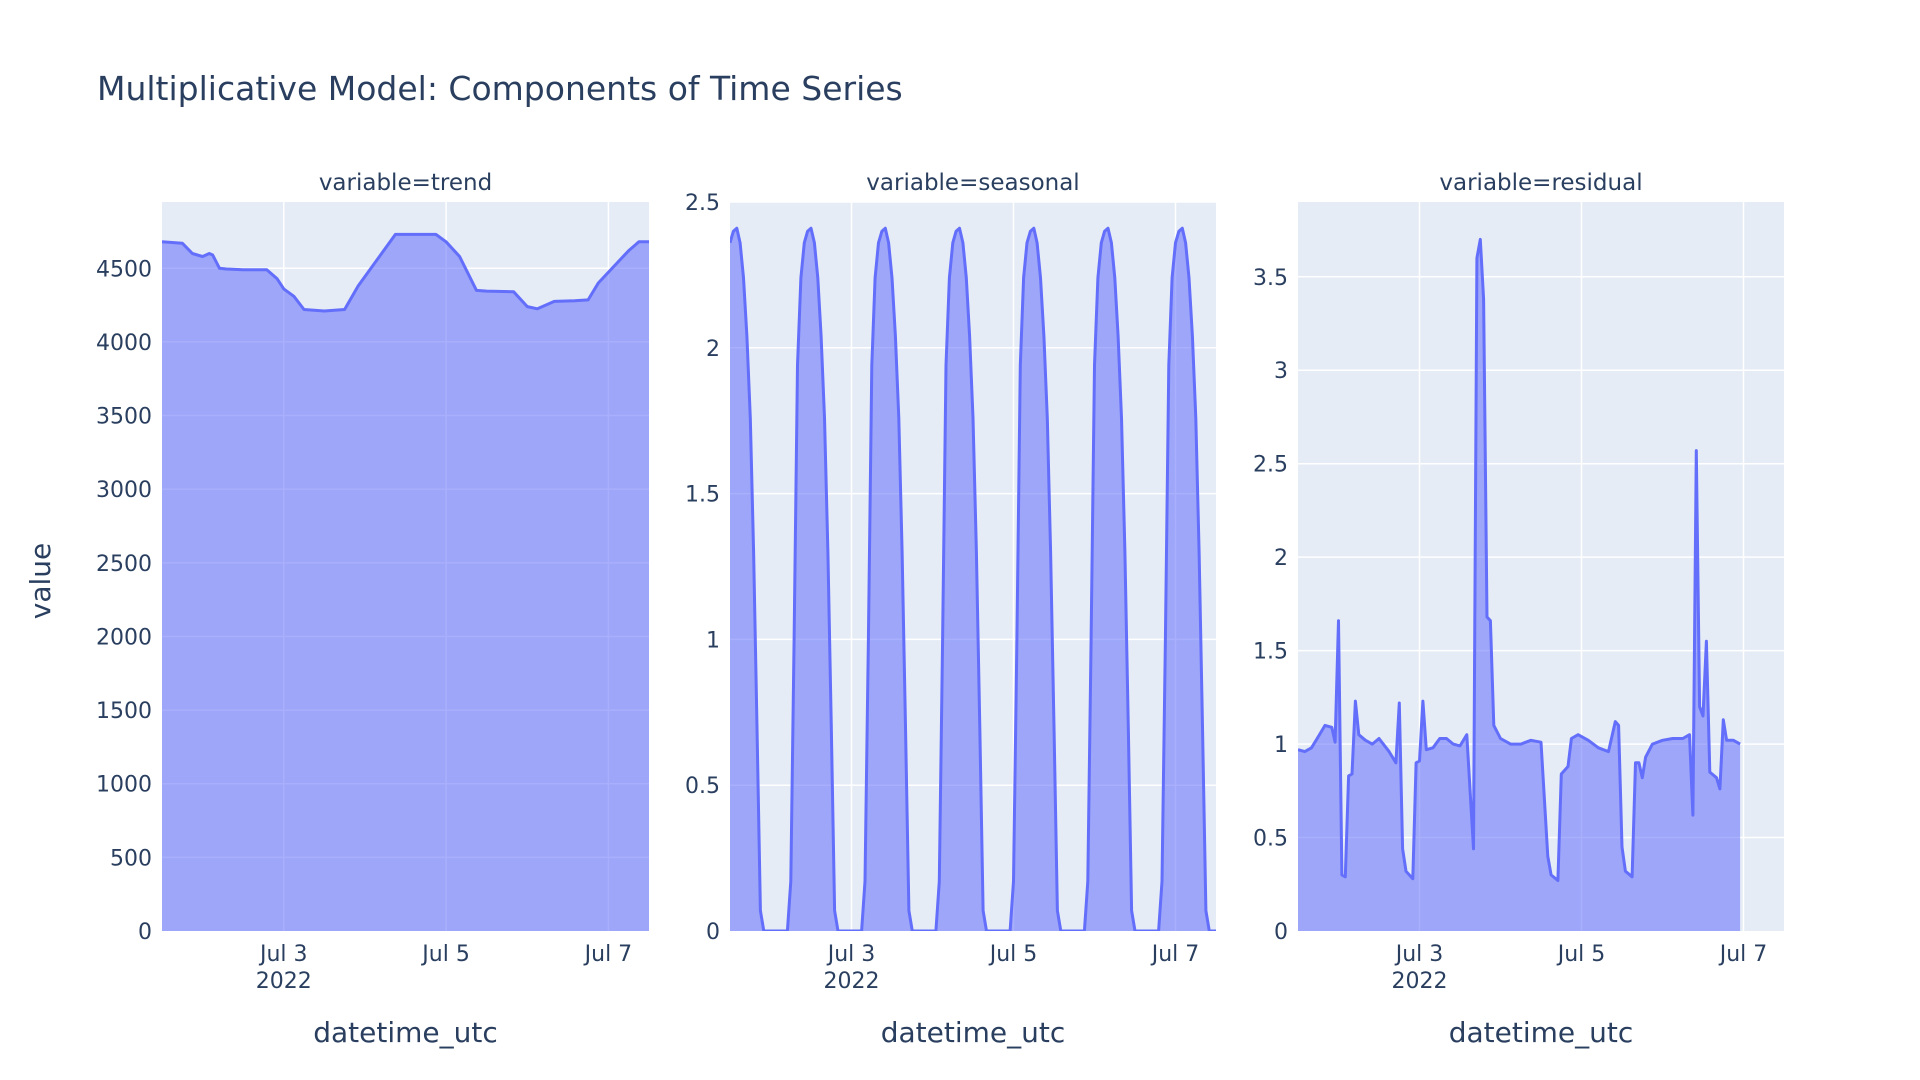  What do you see at coordinates (124, 564) in the screenshot?
I see `y-tick-label: 2500` at bounding box center [124, 564].